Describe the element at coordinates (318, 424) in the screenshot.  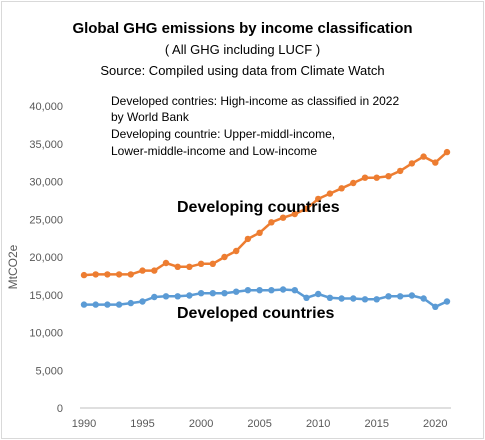
I see `x-tick-label: 2010` at that location.